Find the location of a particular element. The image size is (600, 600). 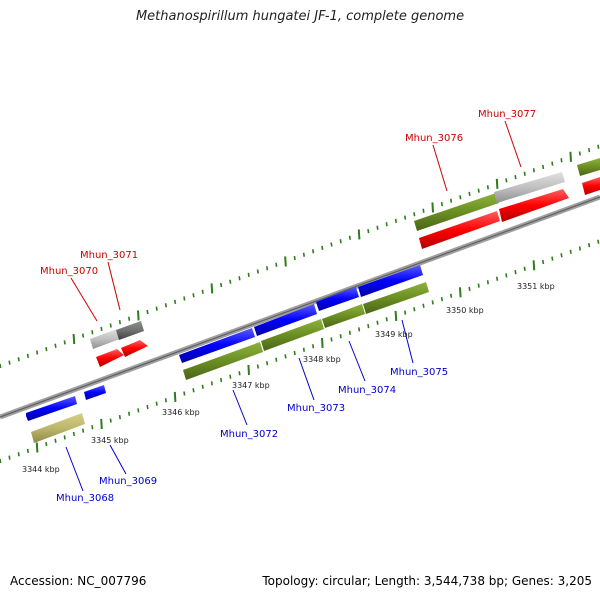

kbp-label: 3344 kbp is located at coordinates (41, 469).